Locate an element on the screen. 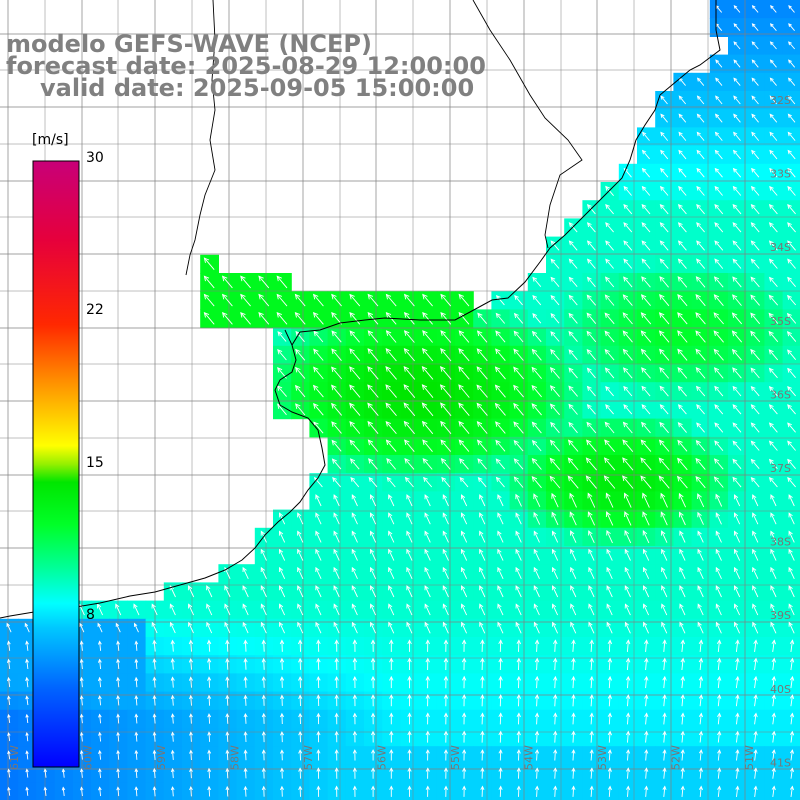 This screenshot has height=800, width=800. lon-label: 53W is located at coordinates (602, 757).